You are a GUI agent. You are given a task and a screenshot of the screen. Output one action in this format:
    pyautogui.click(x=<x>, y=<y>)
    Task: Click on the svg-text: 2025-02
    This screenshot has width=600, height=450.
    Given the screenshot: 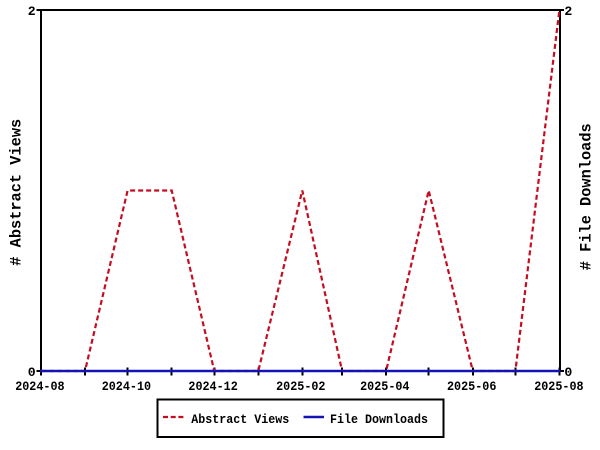 What is the action you would take?
    pyautogui.click(x=300, y=386)
    